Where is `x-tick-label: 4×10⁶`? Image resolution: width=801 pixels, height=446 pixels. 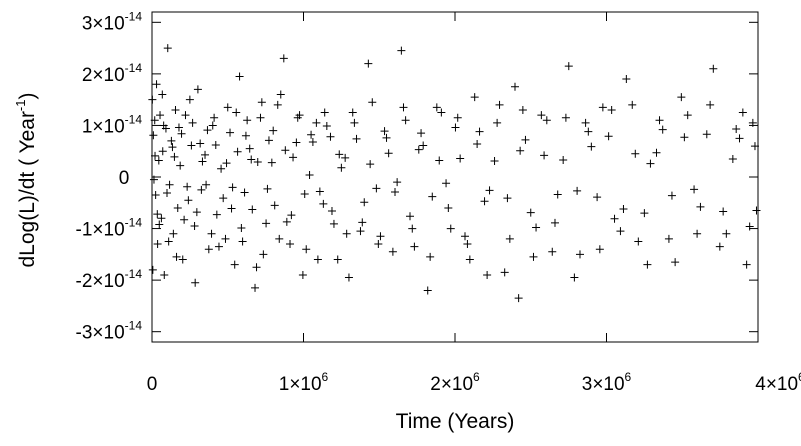 x-tick-label: 4×10⁶ is located at coordinates (778, 382).